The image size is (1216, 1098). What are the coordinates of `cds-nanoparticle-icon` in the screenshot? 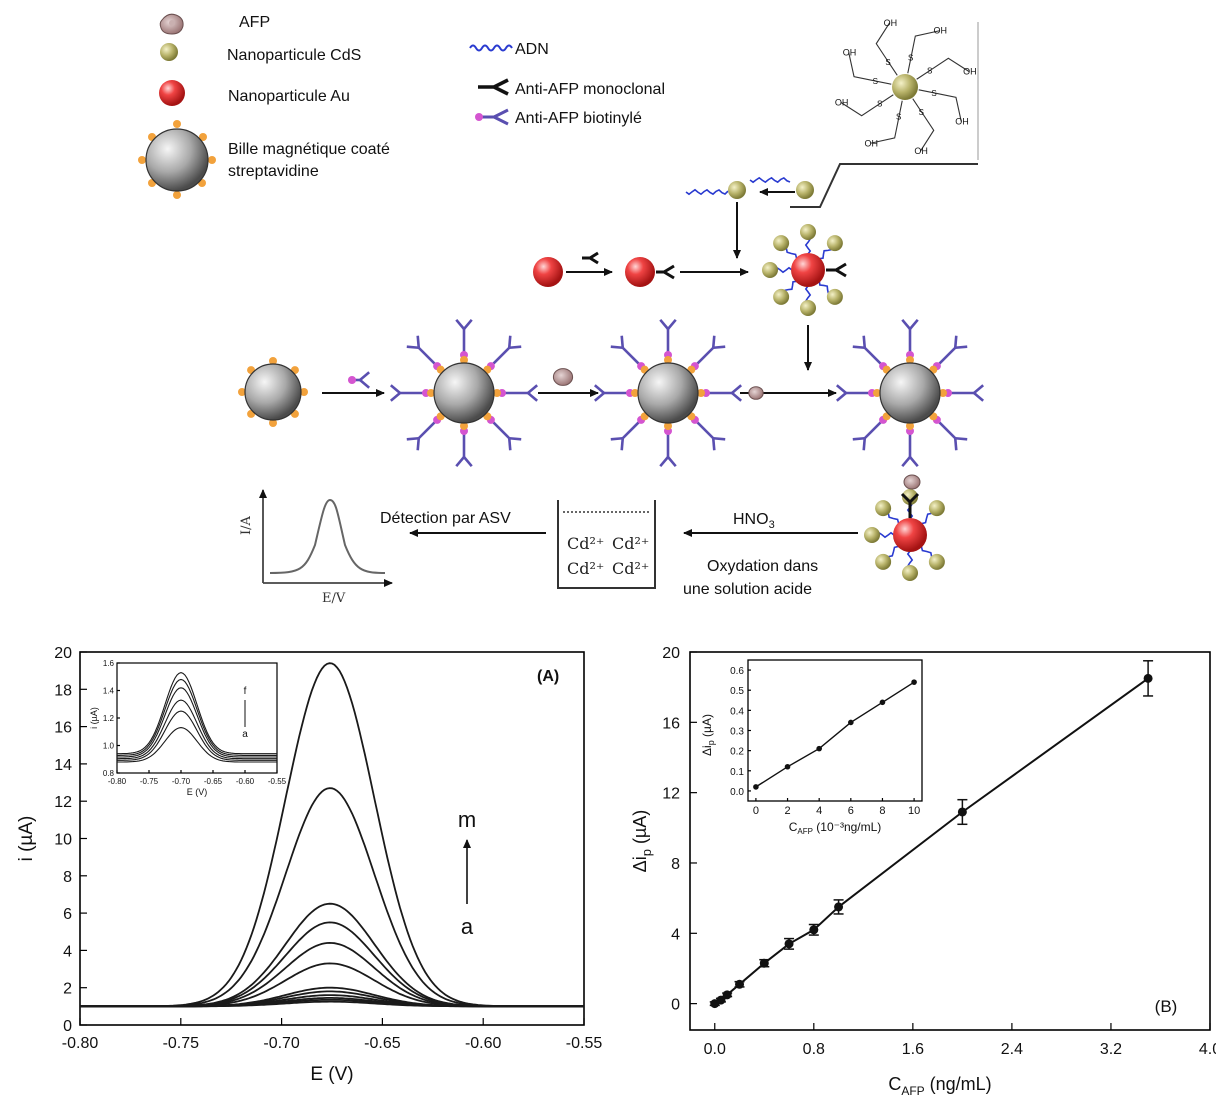 It's located at (169, 52).